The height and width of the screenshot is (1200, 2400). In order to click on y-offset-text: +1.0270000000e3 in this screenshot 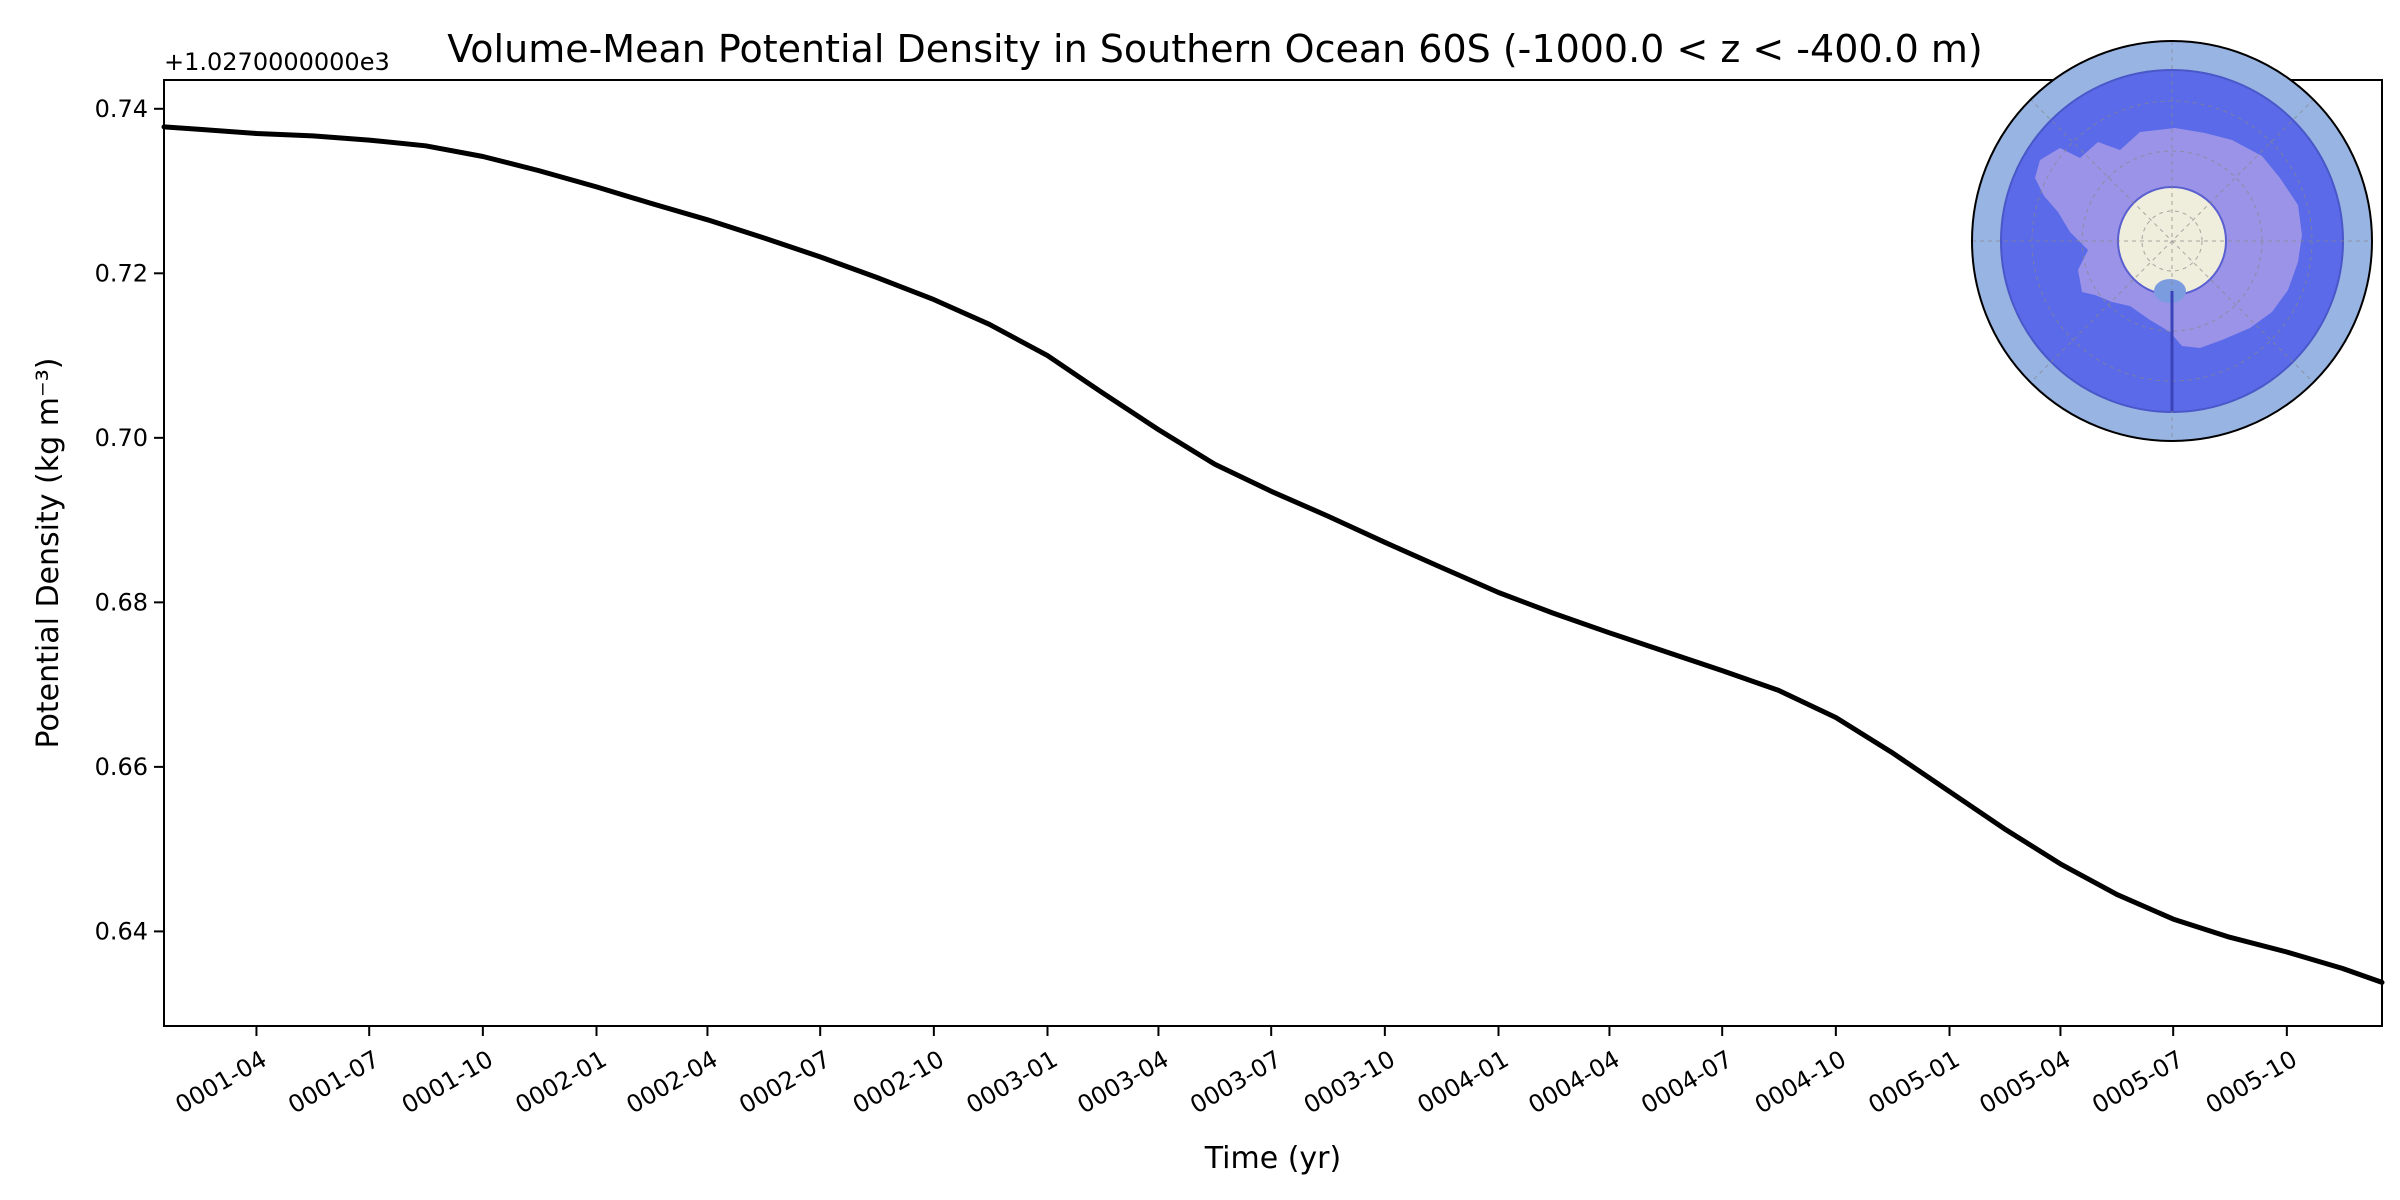, I will do `click(277, 62)`.